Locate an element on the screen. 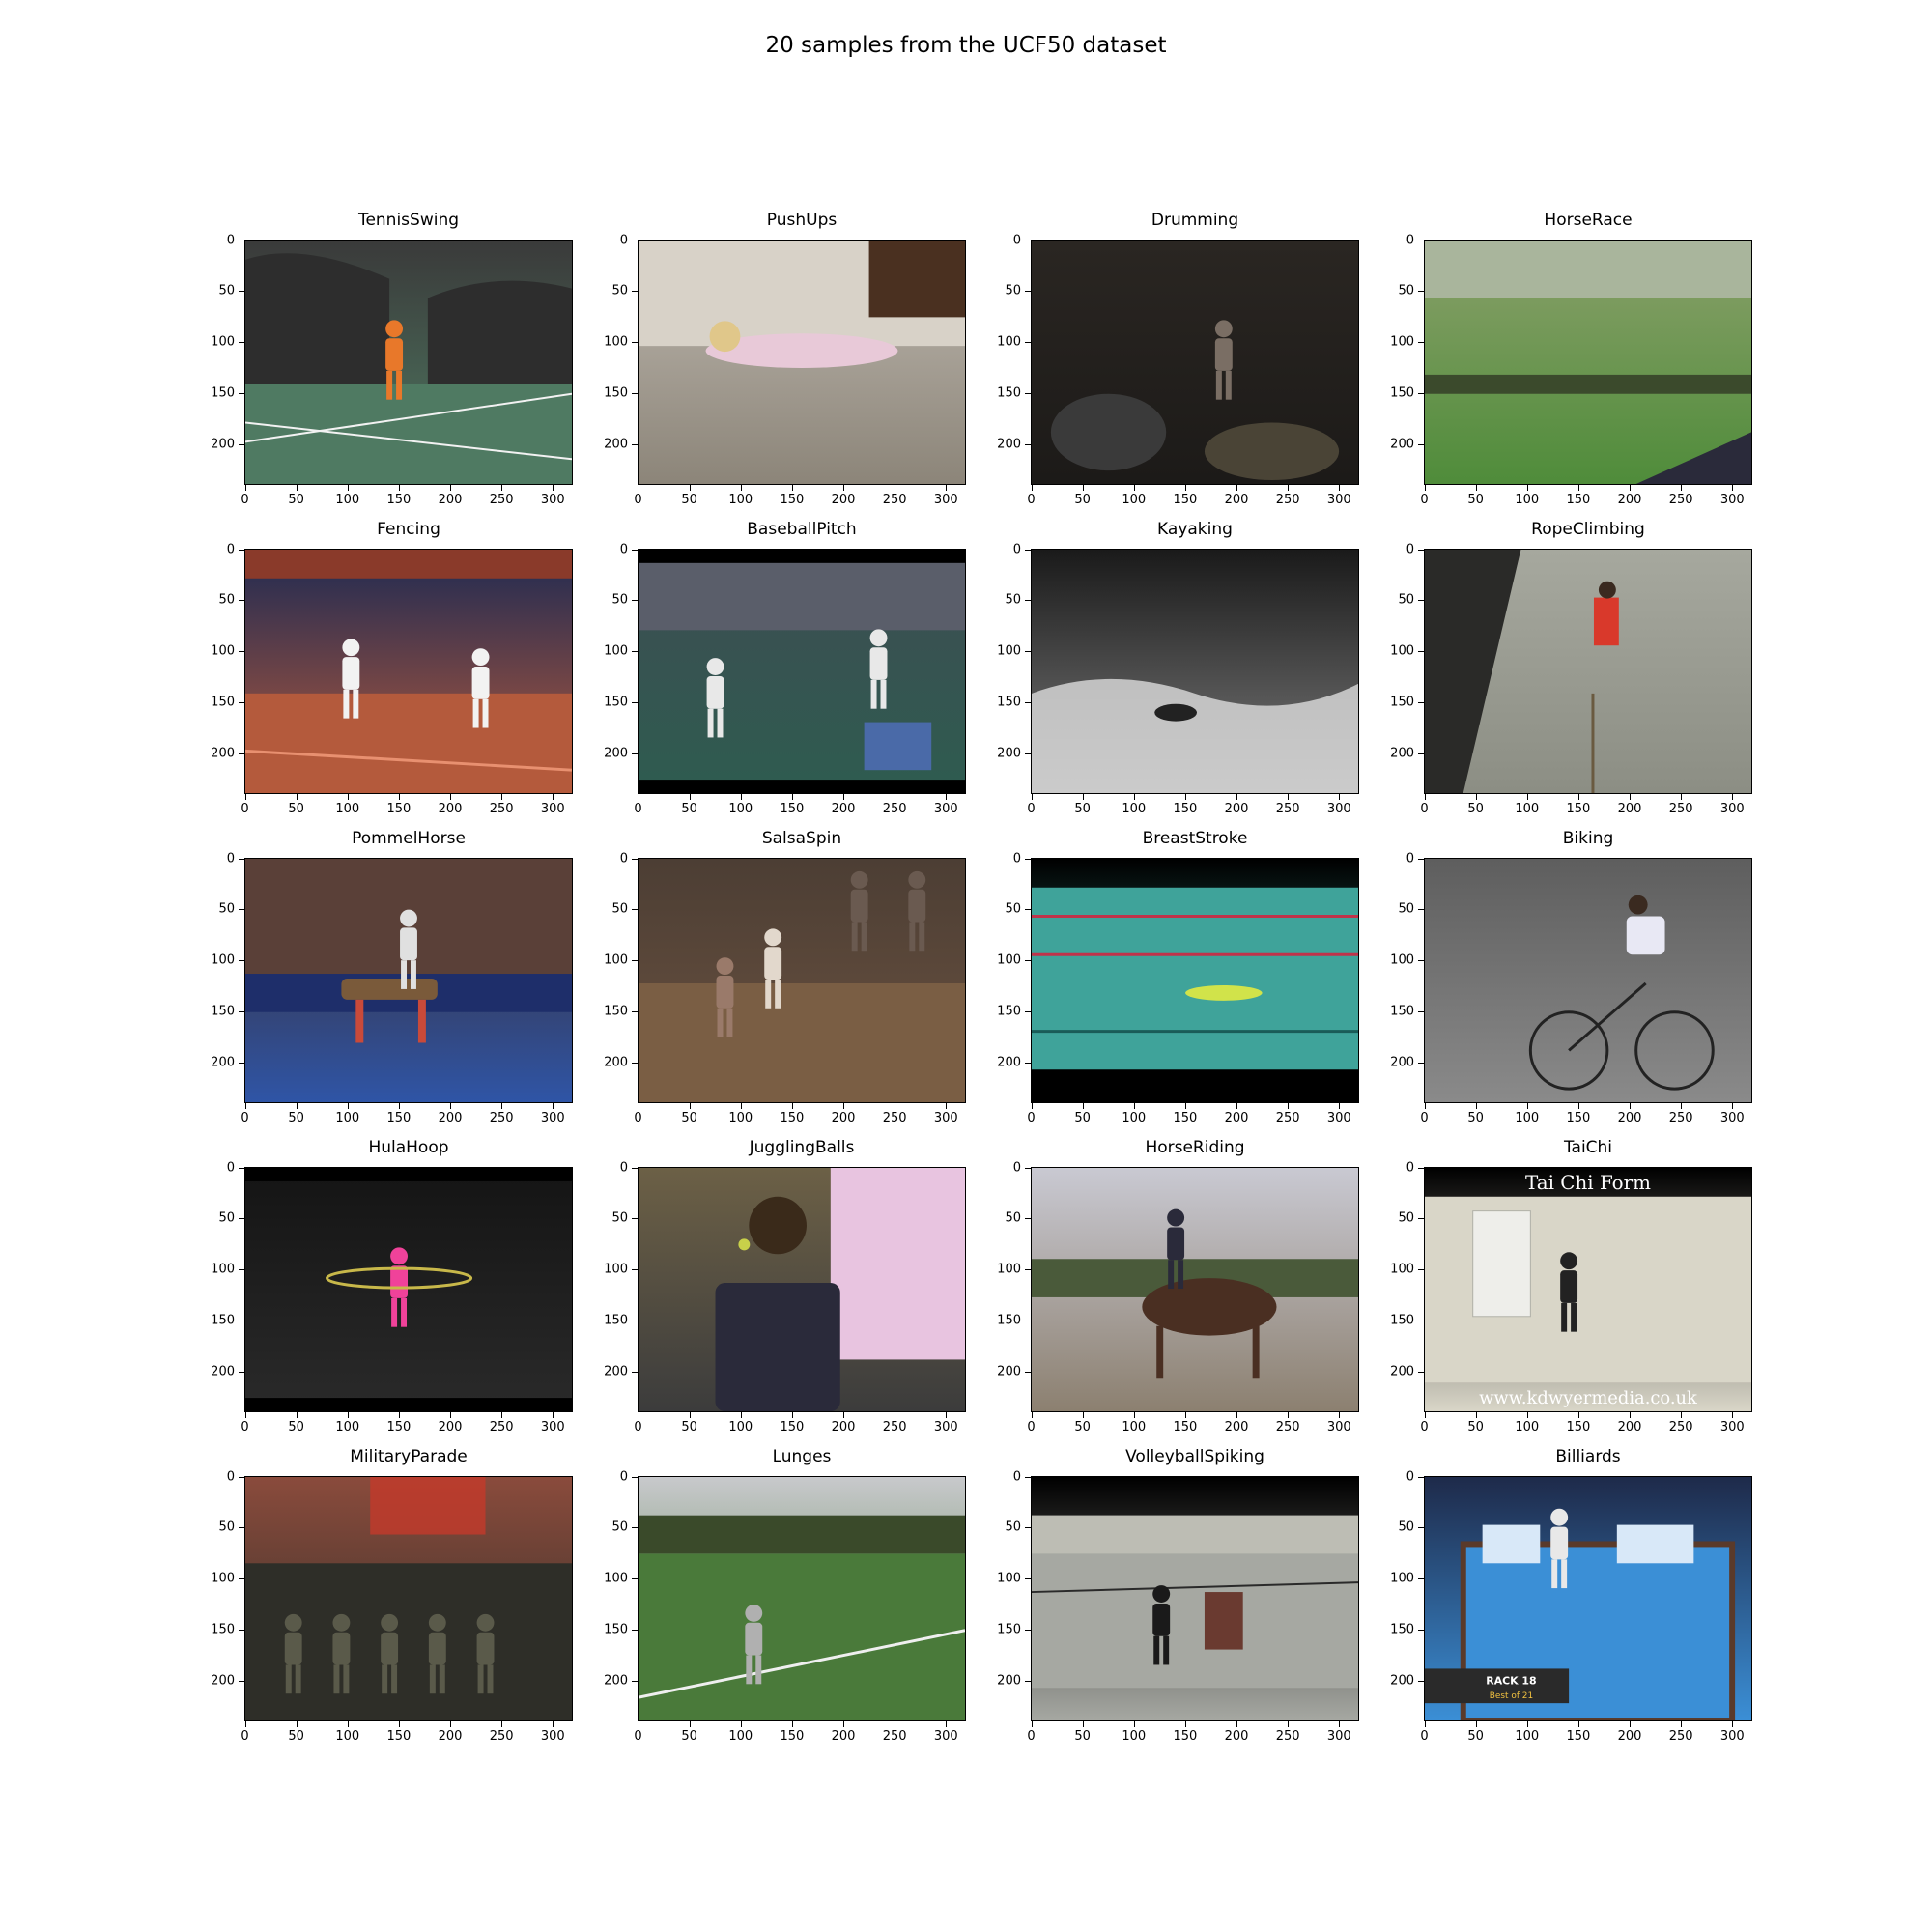 This screenshot has width=1932, height=1932. gym-court-scene is located at coordinates (1195, 1598).